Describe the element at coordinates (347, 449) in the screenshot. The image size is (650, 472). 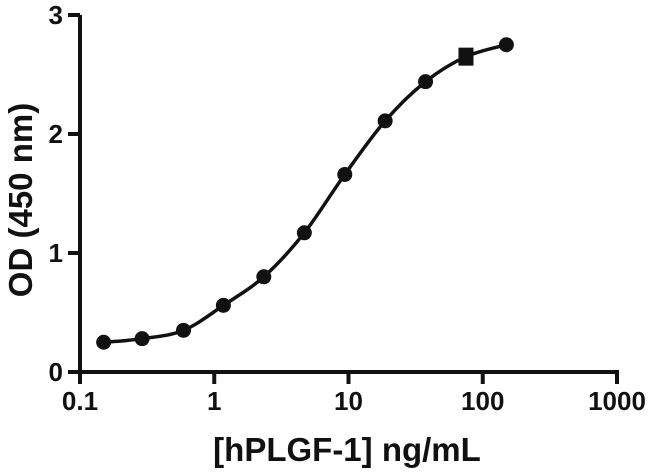
I see `x-axis-title-text: [hPLGF-1] ng/mL` at that location.